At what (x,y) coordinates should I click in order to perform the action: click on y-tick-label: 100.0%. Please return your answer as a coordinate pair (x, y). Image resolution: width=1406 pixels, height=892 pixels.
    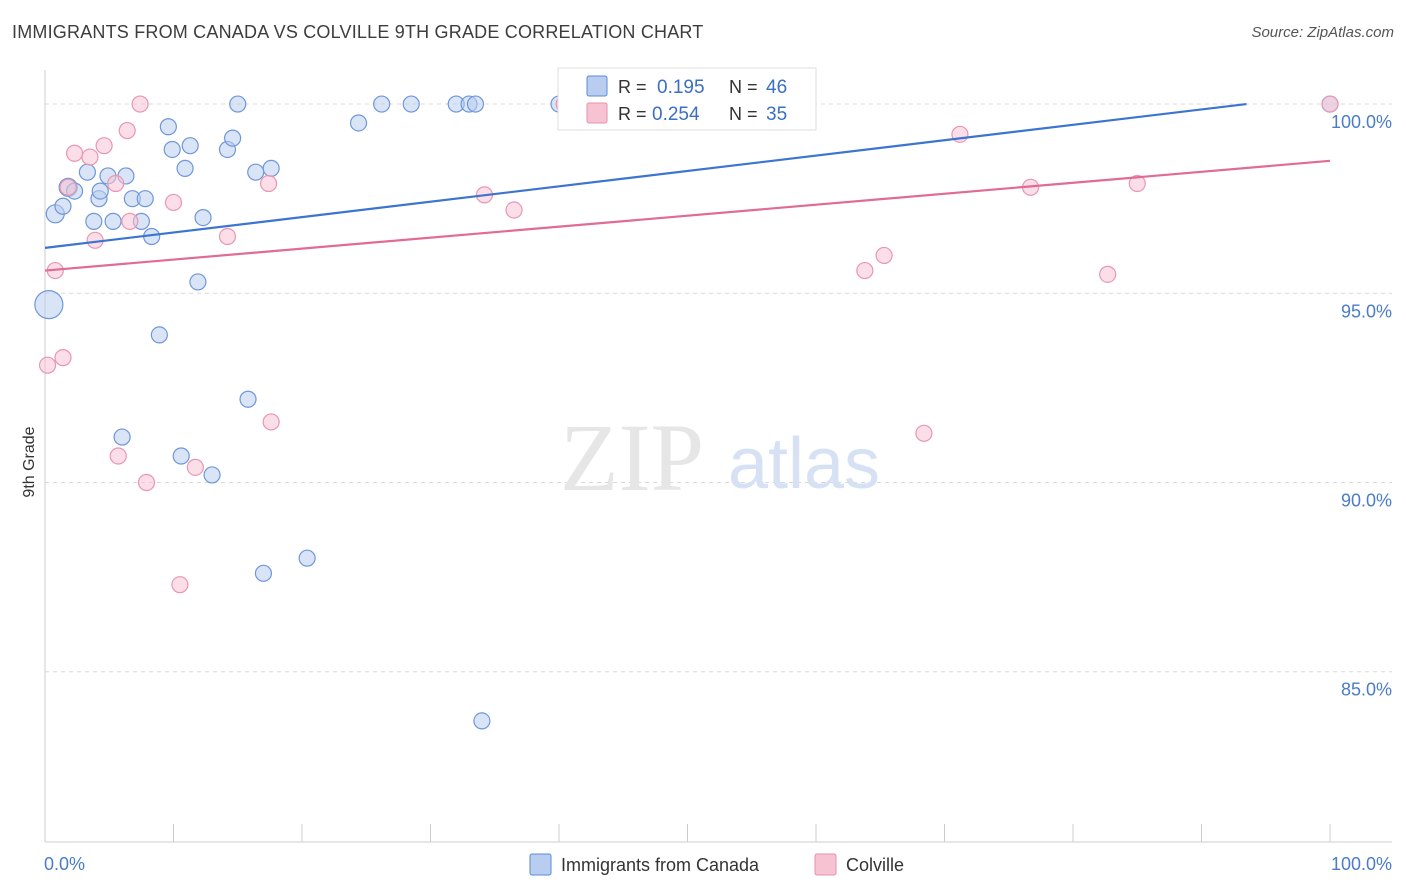
    Looking at the image, I should click on (1361, 122).